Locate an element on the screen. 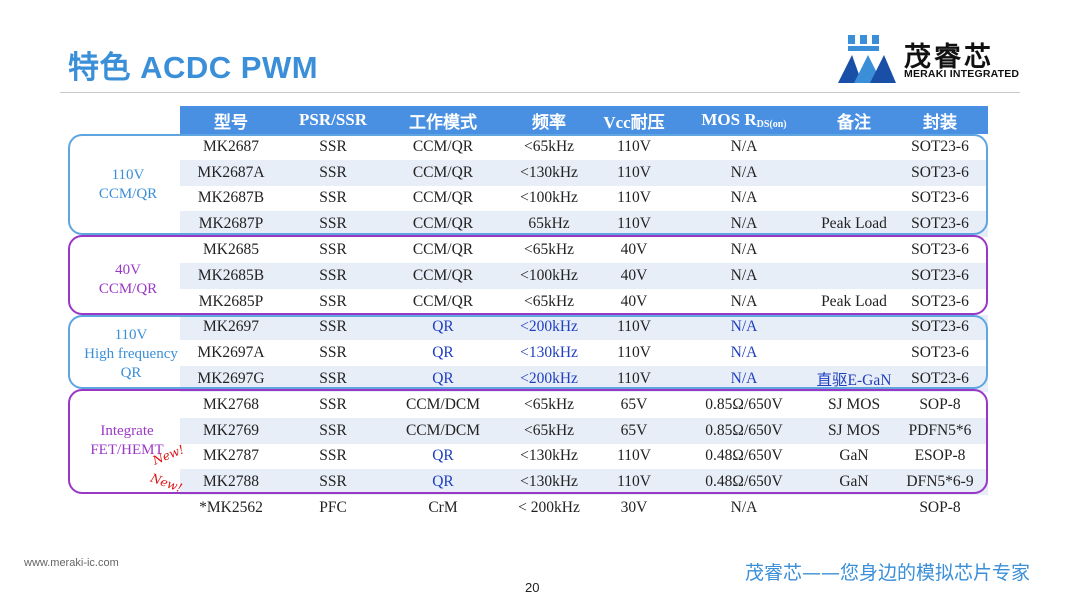  group-label-line: CCM/QR is located at coordinates (128, 289).